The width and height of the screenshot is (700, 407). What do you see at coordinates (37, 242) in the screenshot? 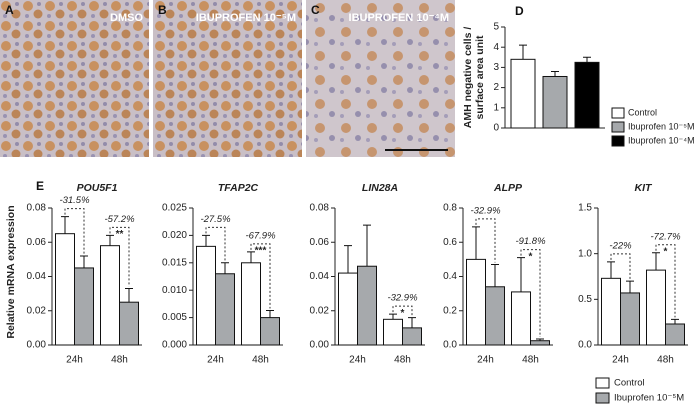
I see `y-tick-label: 0.06` at bounding box center [37, 242].